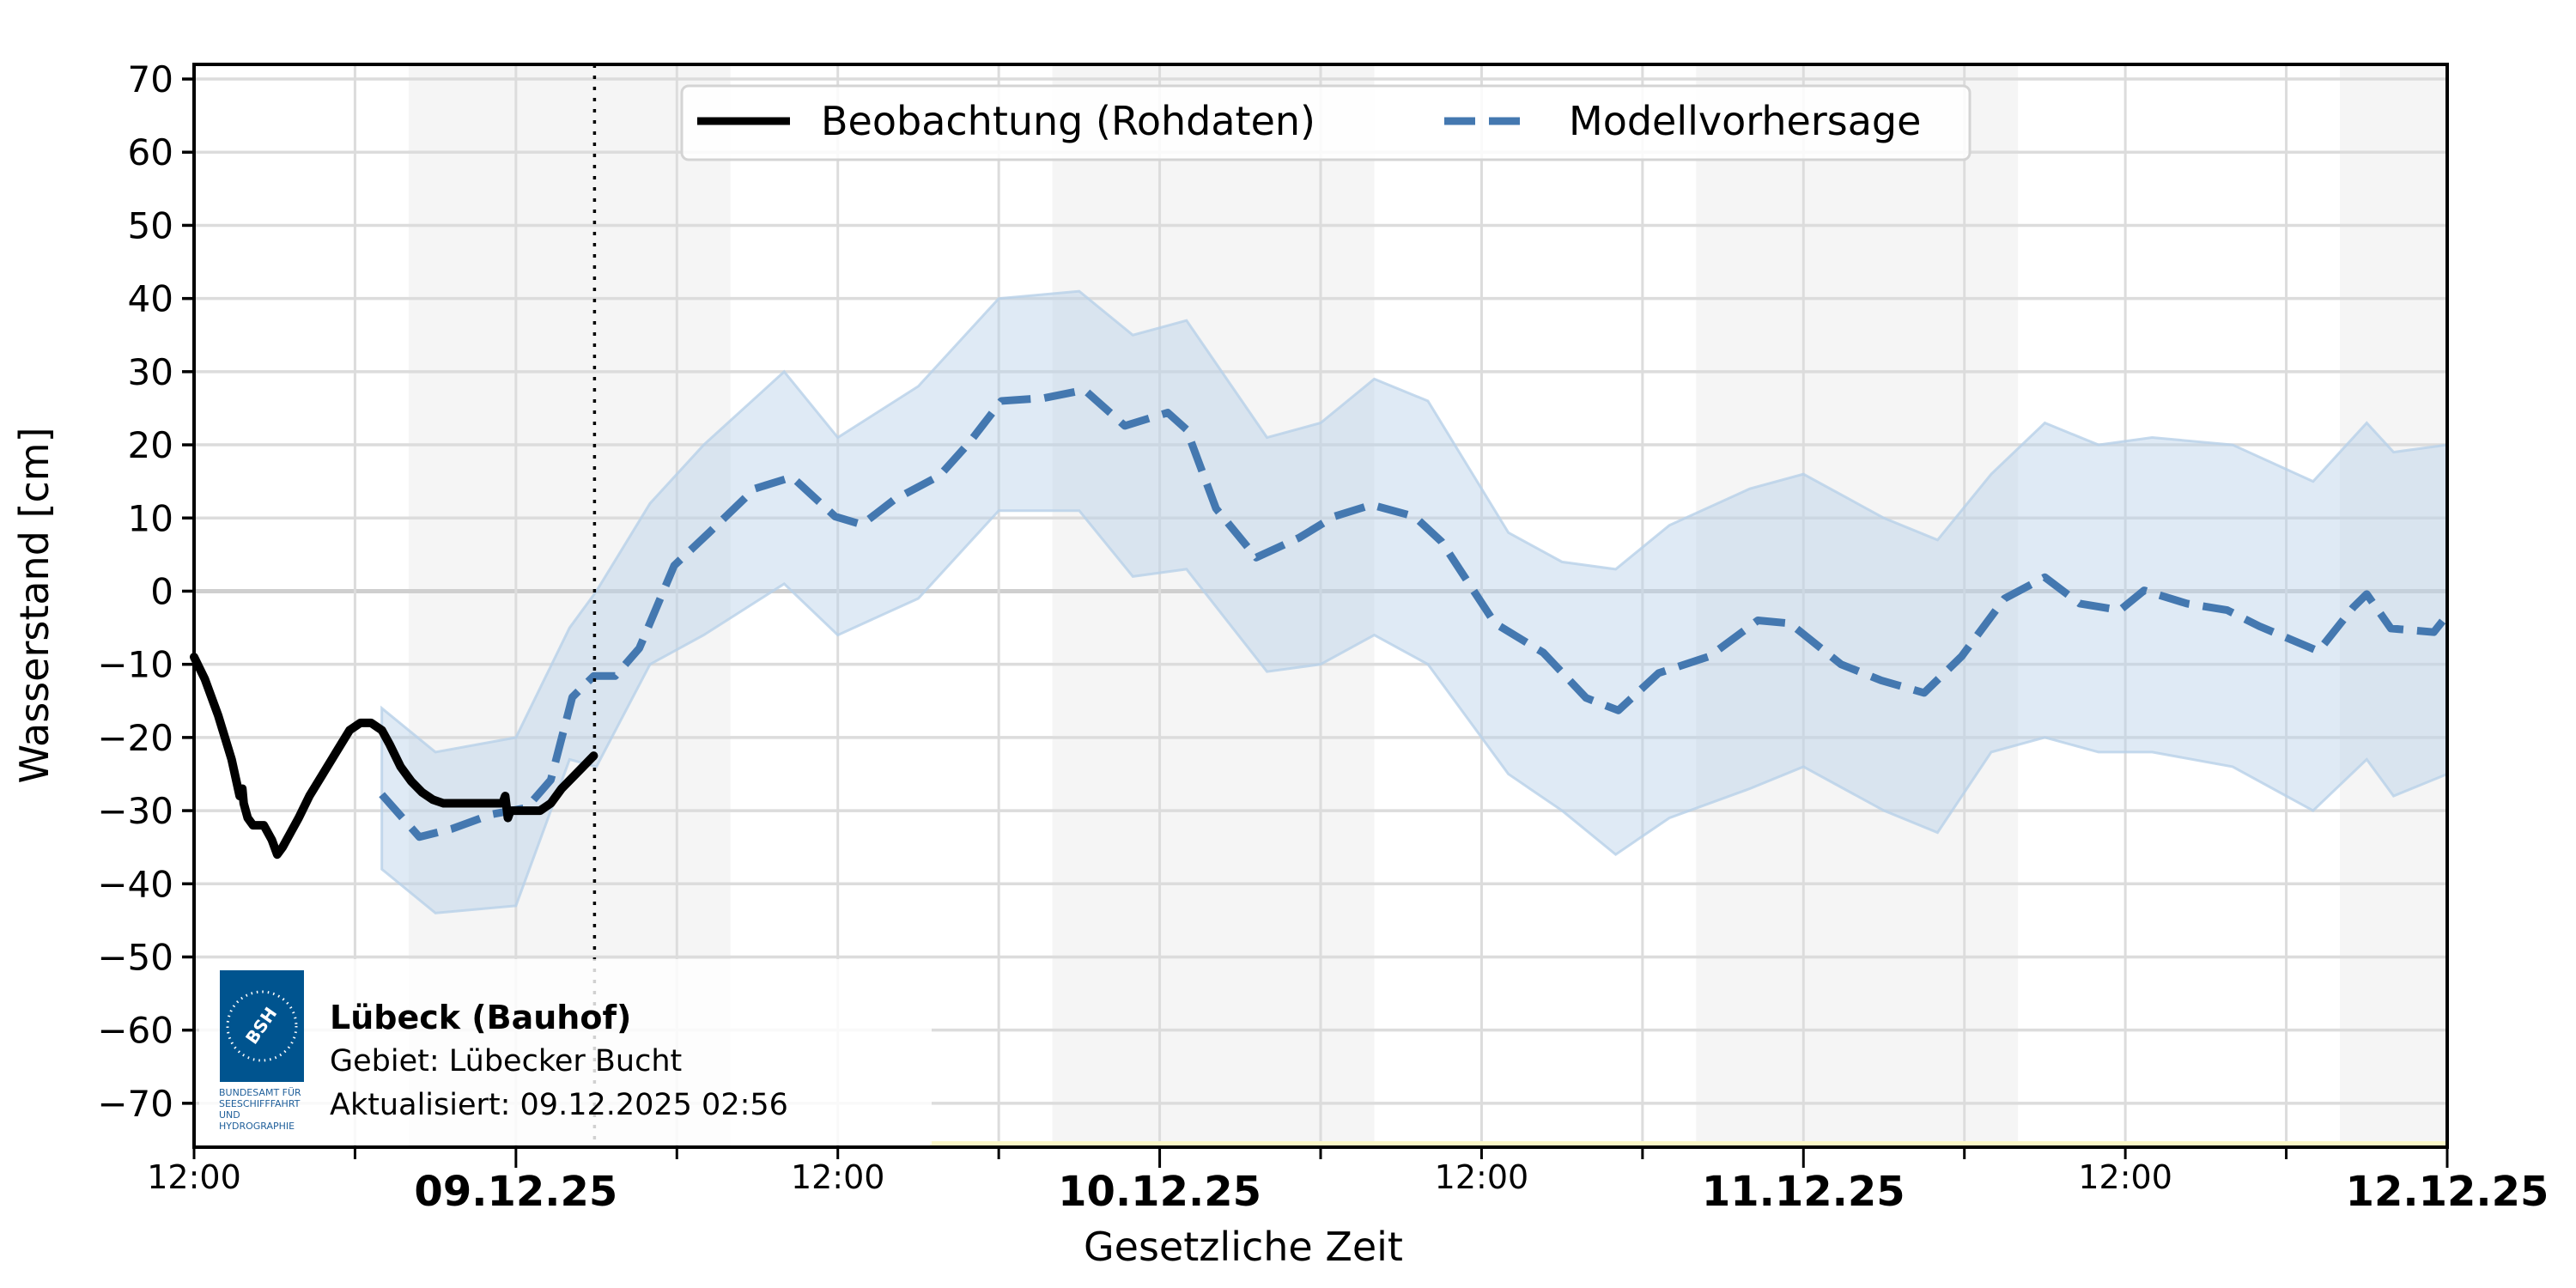 This screenshot has width=2576, height=1288. I want to click on updated-timestamp: Aktualisiert: 09.12.2025 02:56, so click(559, 1105).